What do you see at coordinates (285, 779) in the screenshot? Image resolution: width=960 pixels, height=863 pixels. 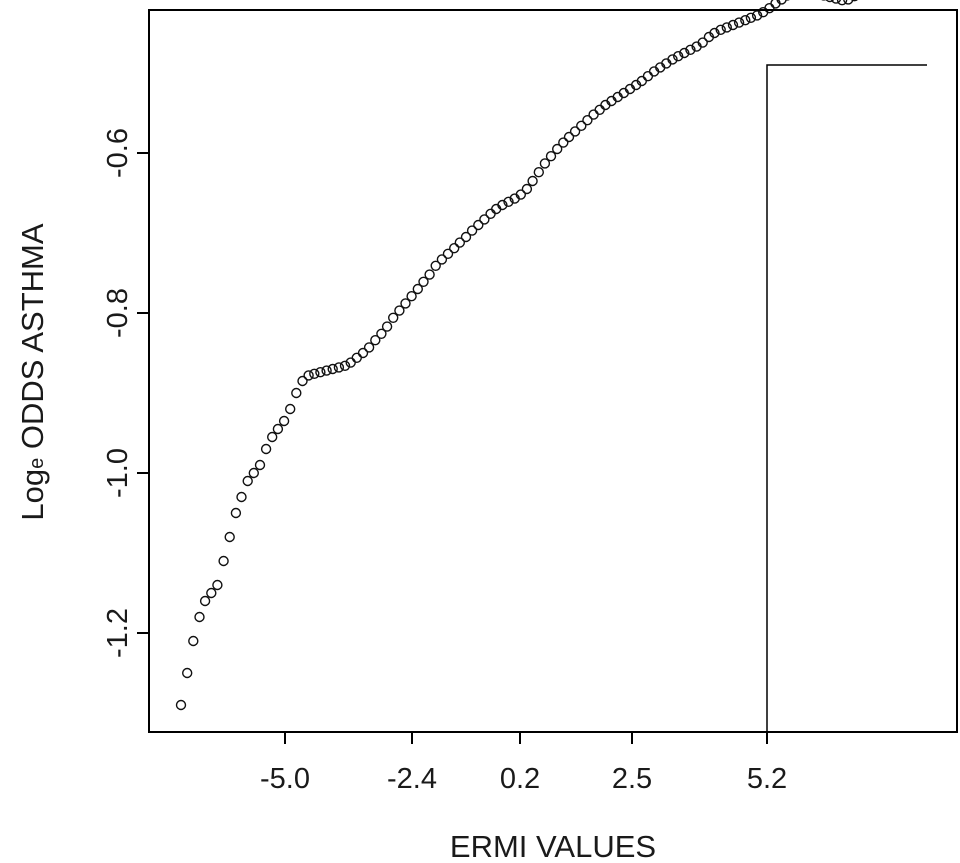 I see `x-tick-label: -5.0` at bounding box center [285, 779].